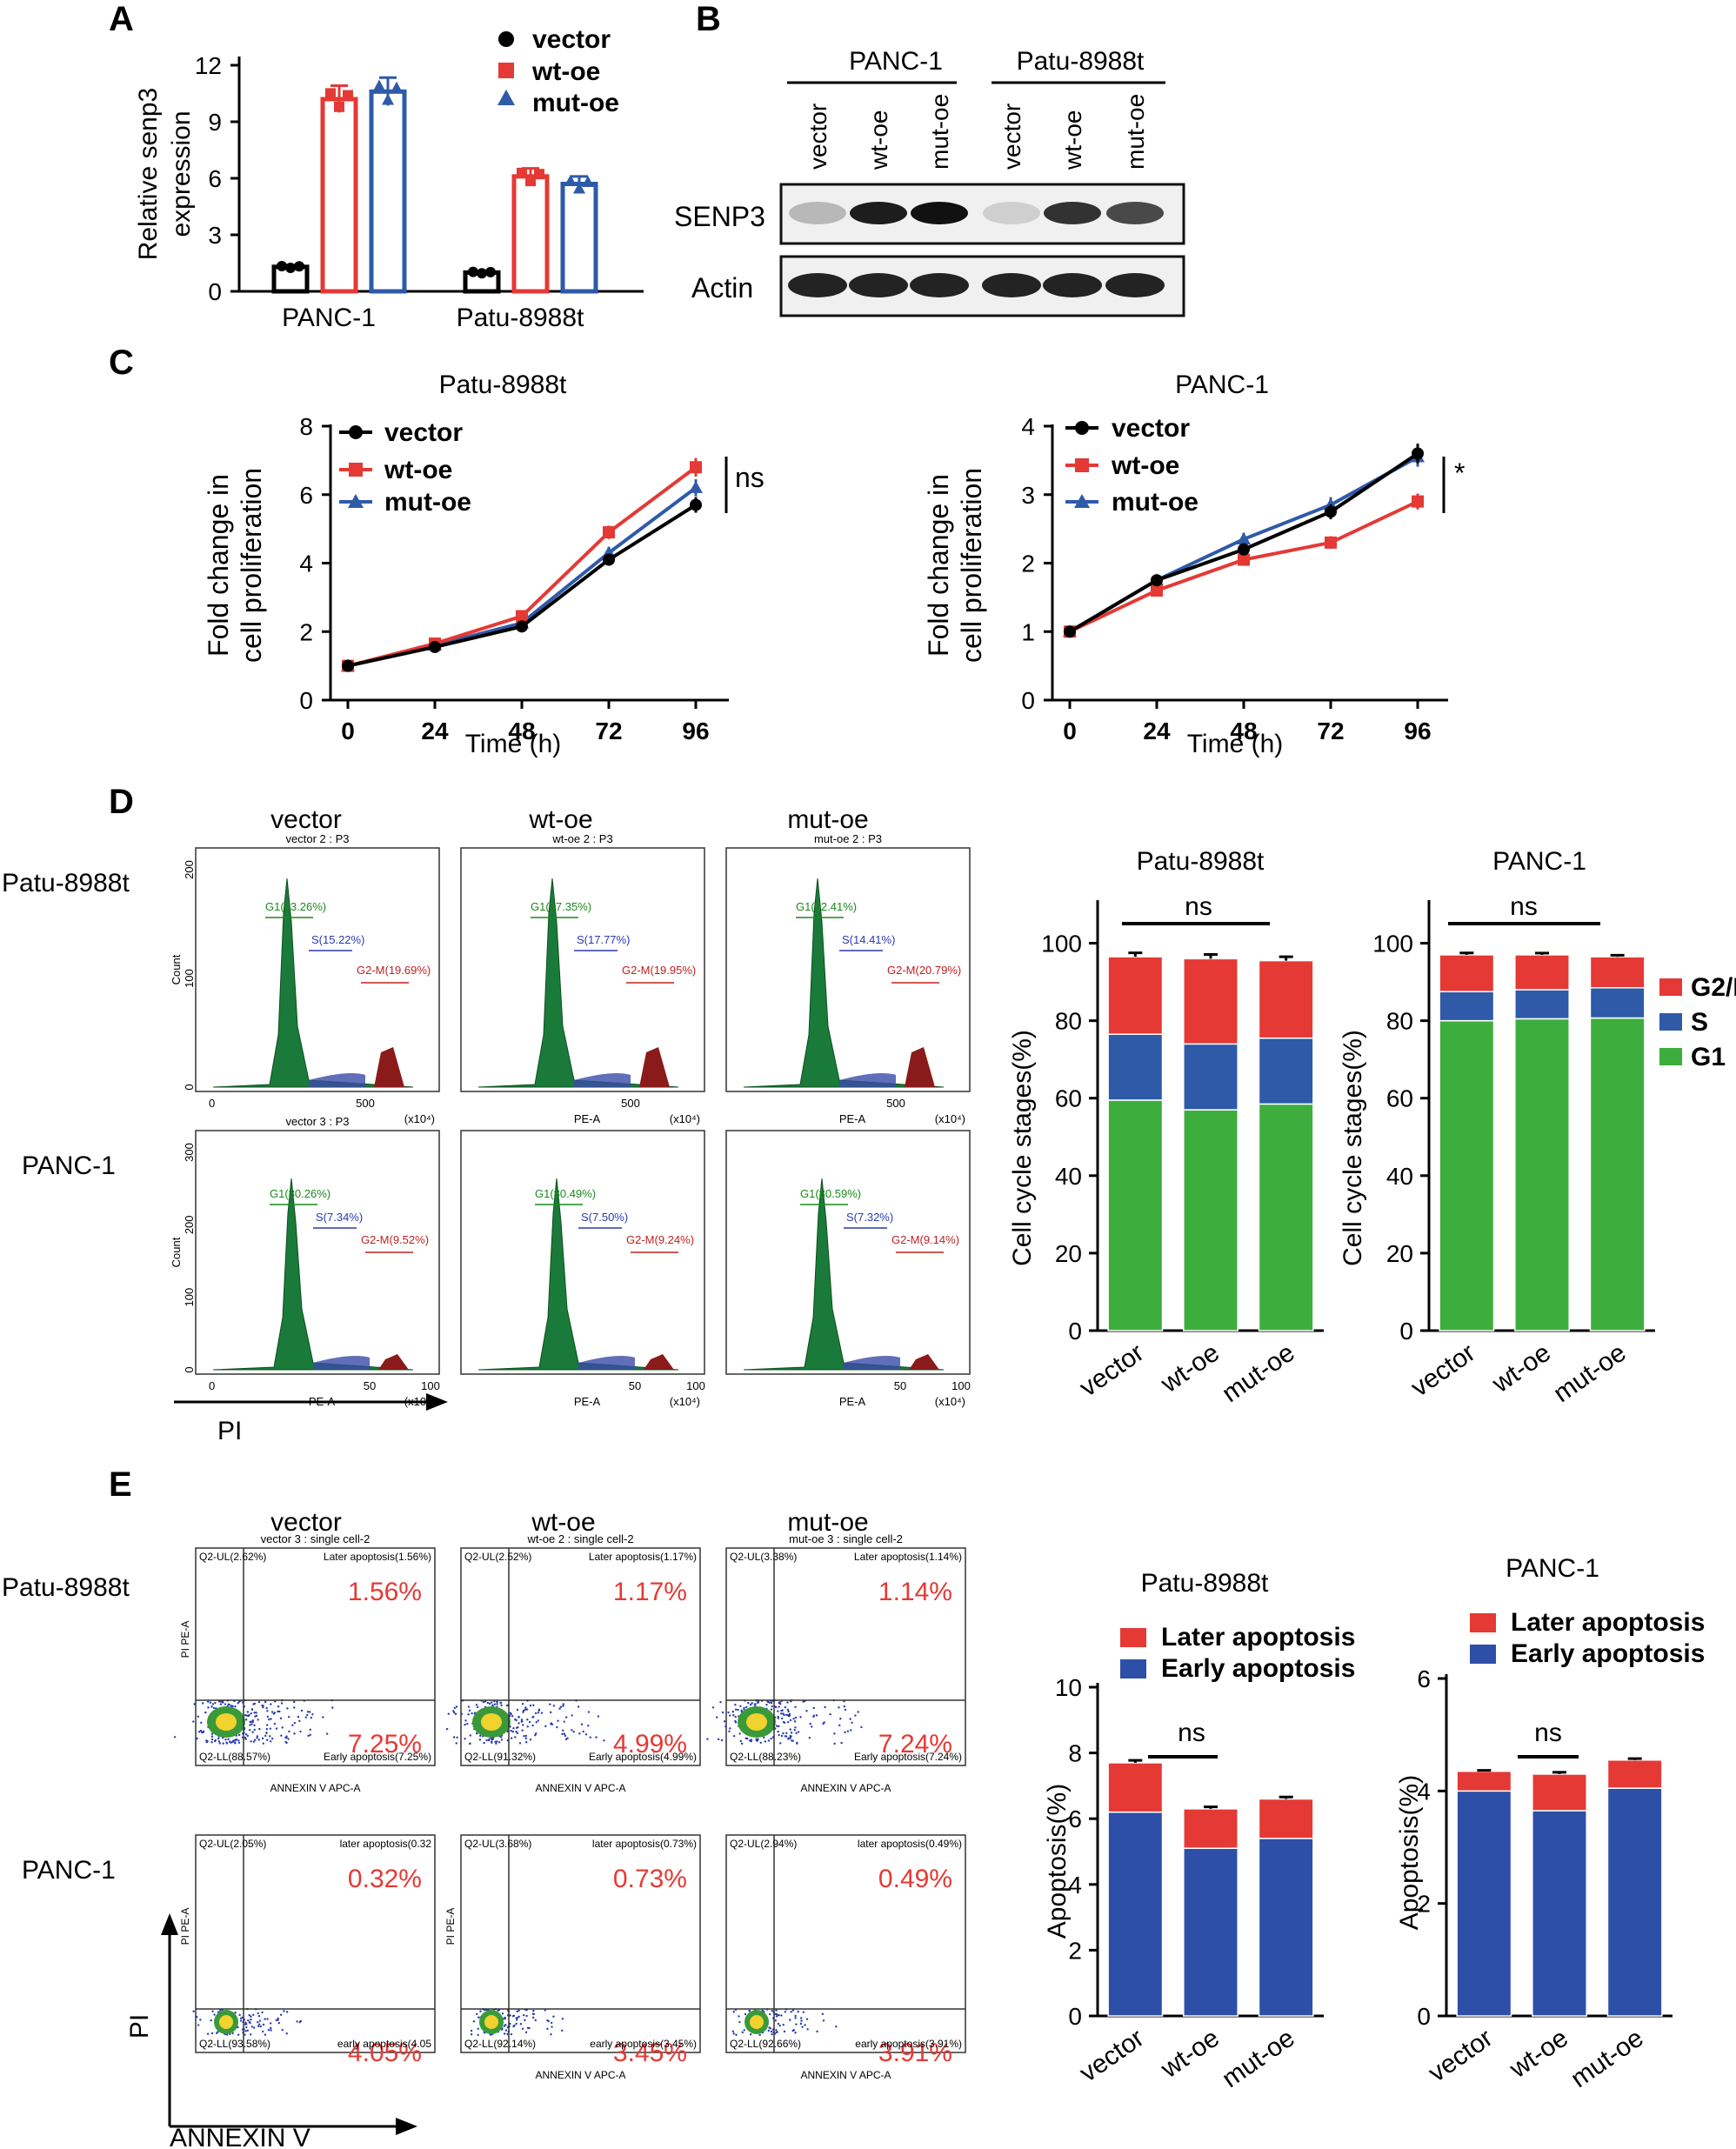 The image size is (1736, 2149). Describe the element at coordinates (370, 1386) in the screenshot. I see `histogram-xtick: 50` at that location.